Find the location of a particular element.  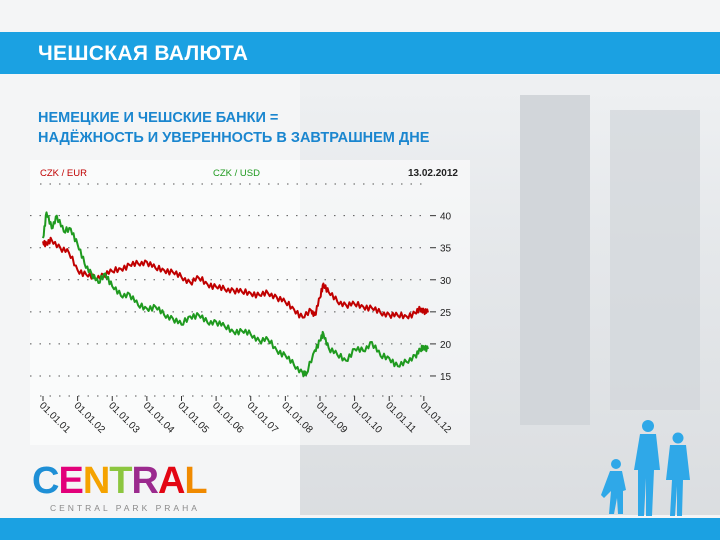

legend-czk-eur: CZK / EUR is located at coordinates (63, 173).